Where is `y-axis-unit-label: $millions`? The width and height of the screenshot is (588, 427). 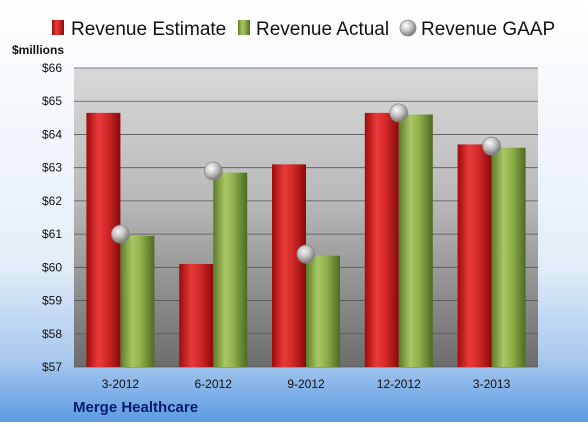 y-axis-unit-label: $millions is located at coordinates (38, 50).